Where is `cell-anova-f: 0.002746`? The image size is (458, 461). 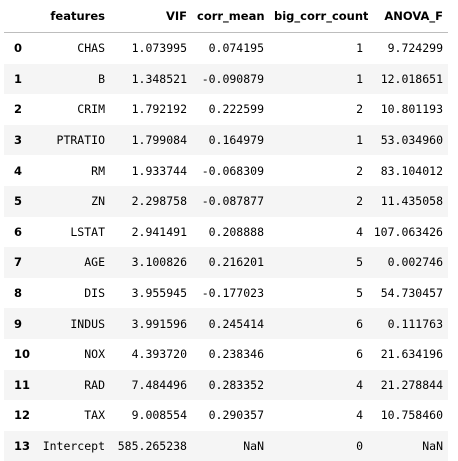
cell-anova-f: 0.002746 is located at coordinates (408, 262).